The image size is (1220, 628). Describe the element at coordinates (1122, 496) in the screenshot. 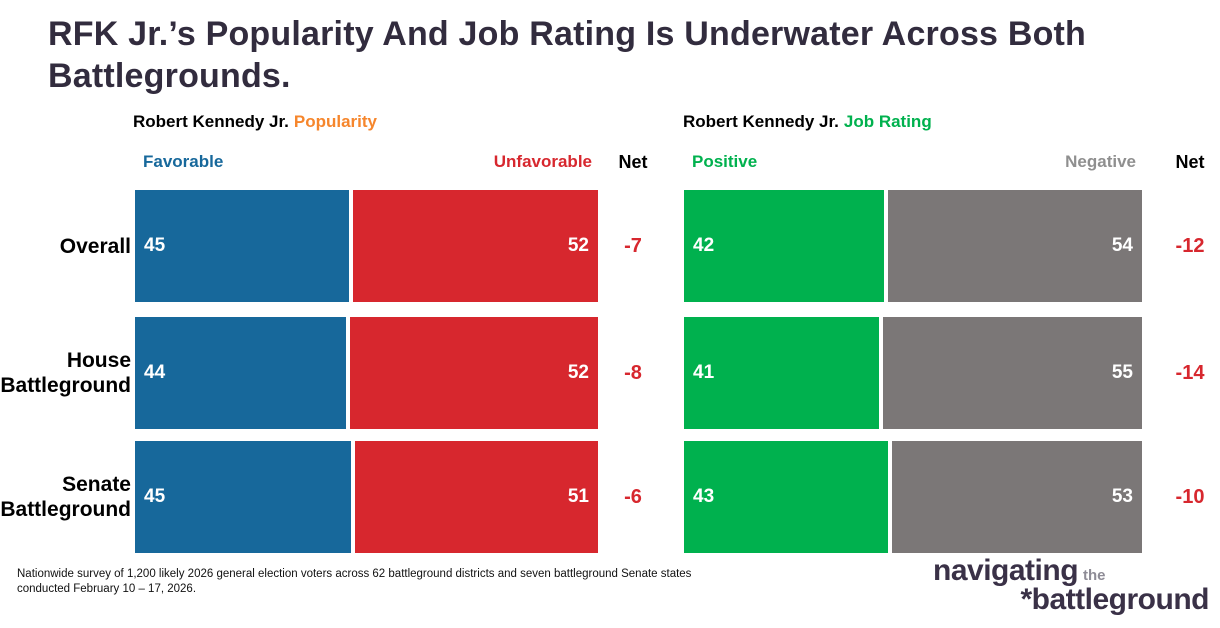

I see `negative-value-senate: 53` at that location.